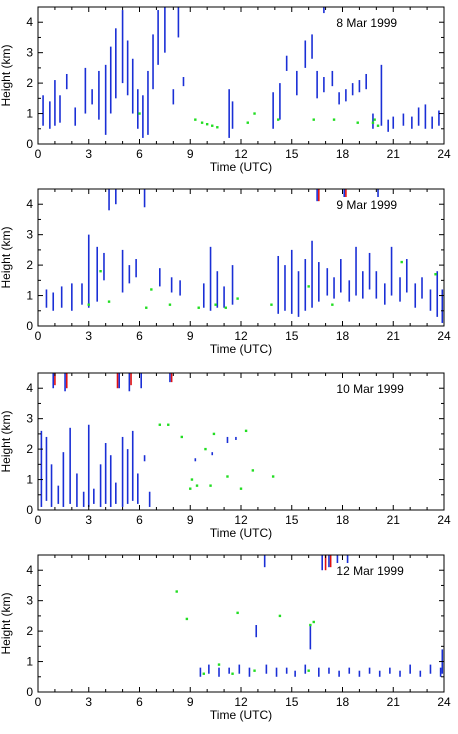 The height and width of the screenshot is (734, 458). Describe the element at coordinates (370, 571) in the screenshot. I see `date-label: 12 Mar 1999` at that location.